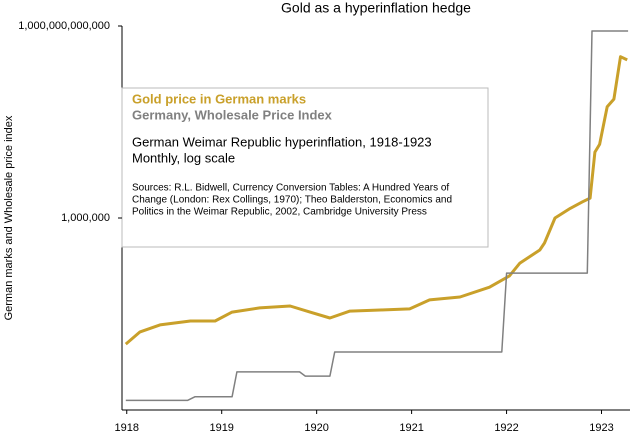  I want to click on y-axis-label: German marks and Wholesale price index, so click(9, 217).